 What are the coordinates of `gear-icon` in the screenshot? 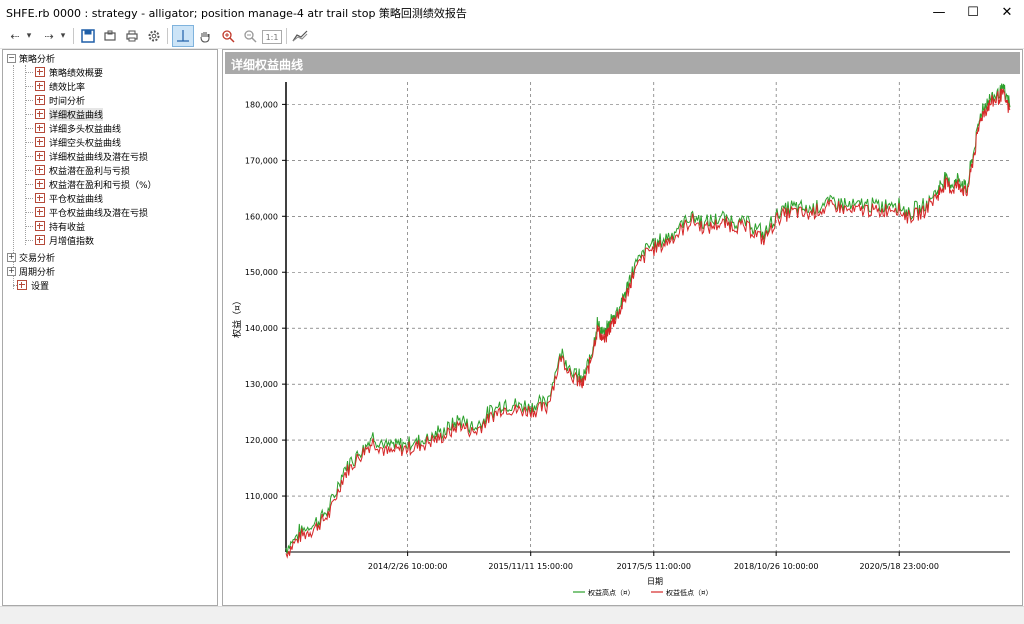 It's located at (154, 36).